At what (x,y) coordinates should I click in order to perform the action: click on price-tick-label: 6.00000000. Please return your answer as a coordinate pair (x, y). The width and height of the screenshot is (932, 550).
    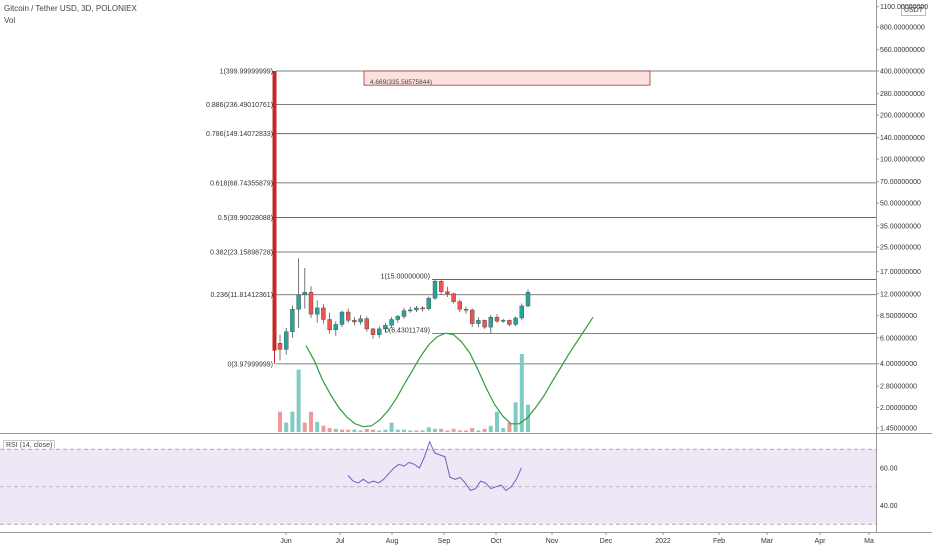
    Looking at the image, I should click on (898, 338).